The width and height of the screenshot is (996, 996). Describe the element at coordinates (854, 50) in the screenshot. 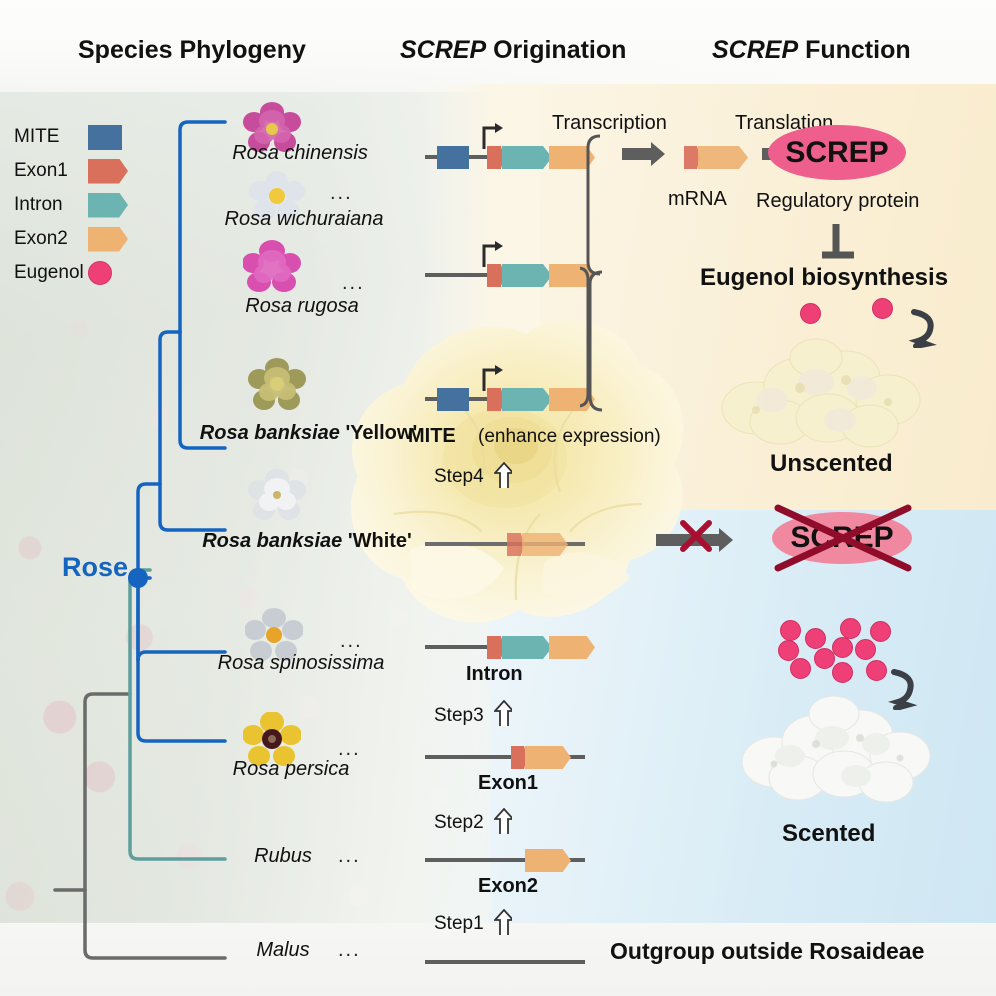

I see `header-screp-function-rest: Function` at that location.